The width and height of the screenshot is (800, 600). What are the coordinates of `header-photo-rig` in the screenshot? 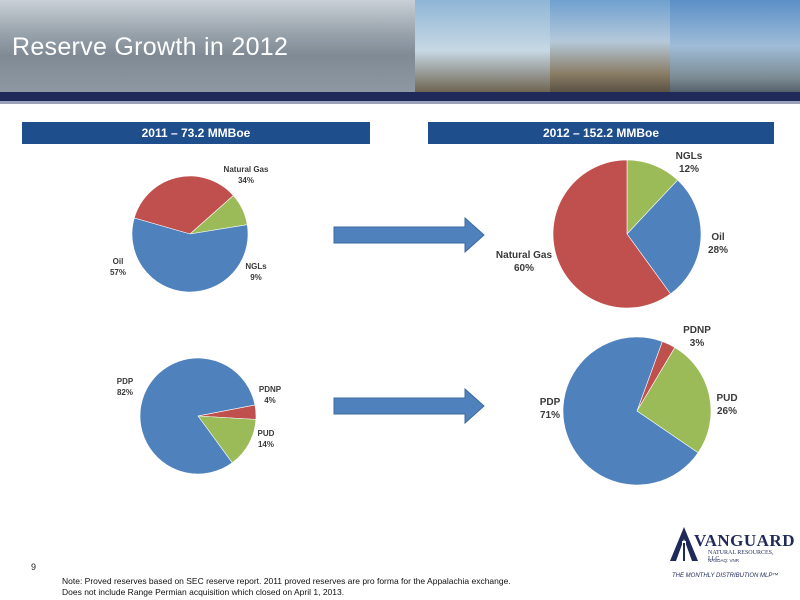 It's located at (735, 46).